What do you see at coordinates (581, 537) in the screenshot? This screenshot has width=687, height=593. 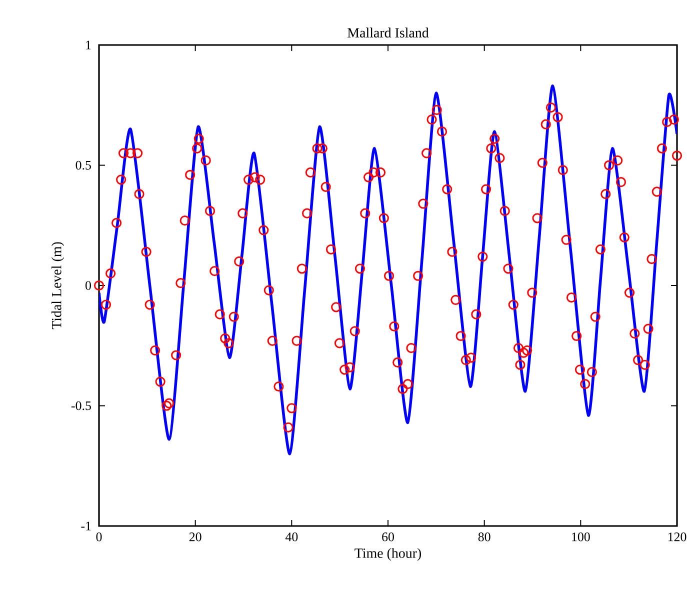 I see `x-tick-label: 100` at bounding box center [581, 537].